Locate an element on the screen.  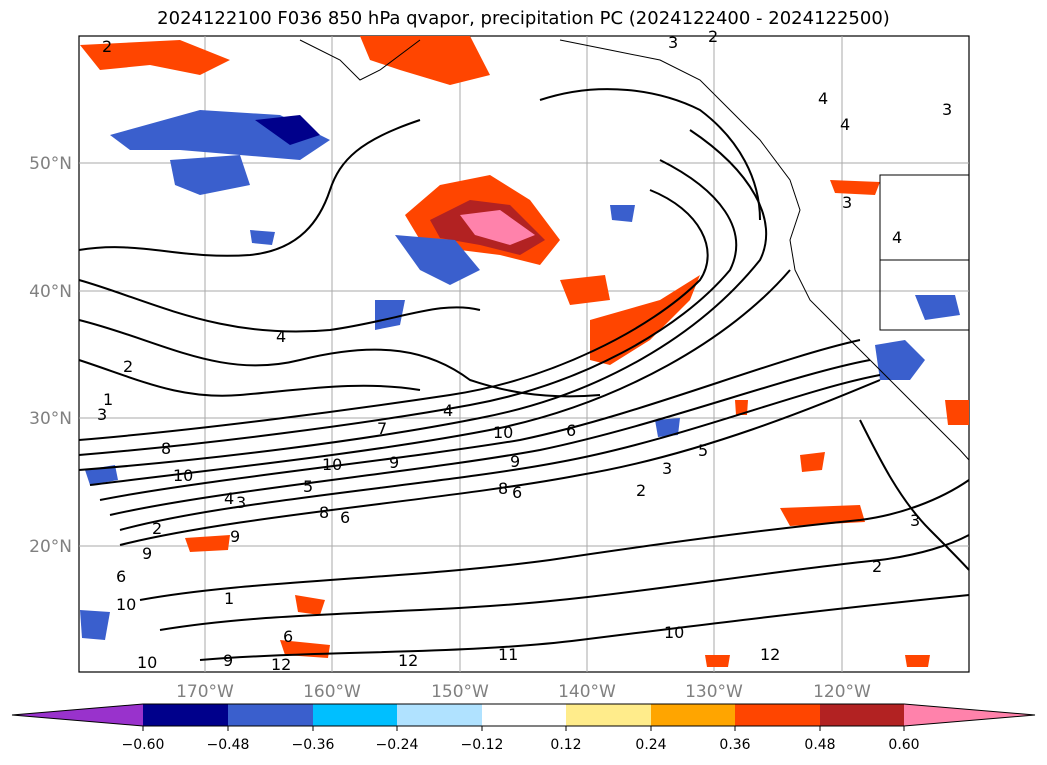
lat-label: 50°N is located at coordinates (50, 164).